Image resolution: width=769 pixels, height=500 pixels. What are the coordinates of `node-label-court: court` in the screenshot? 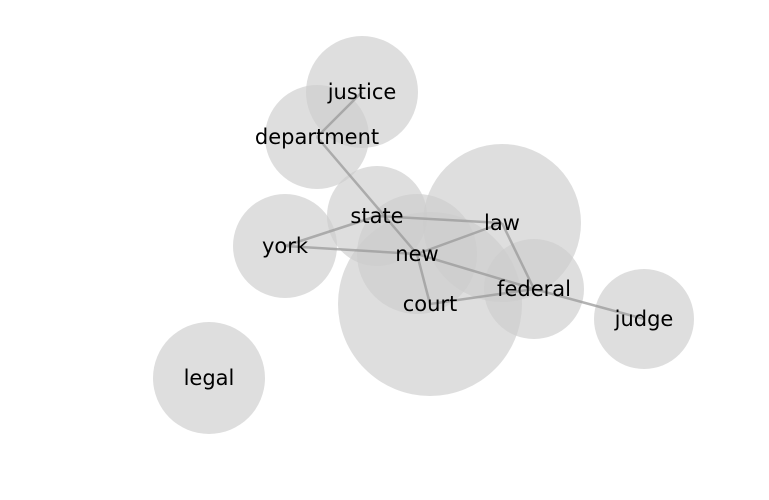 It's located at (430, 304).